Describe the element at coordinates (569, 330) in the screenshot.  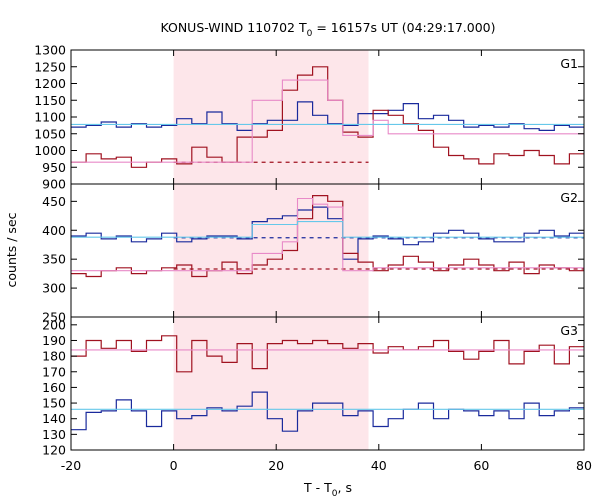
I see `panel-g3-label: G3` at that location.